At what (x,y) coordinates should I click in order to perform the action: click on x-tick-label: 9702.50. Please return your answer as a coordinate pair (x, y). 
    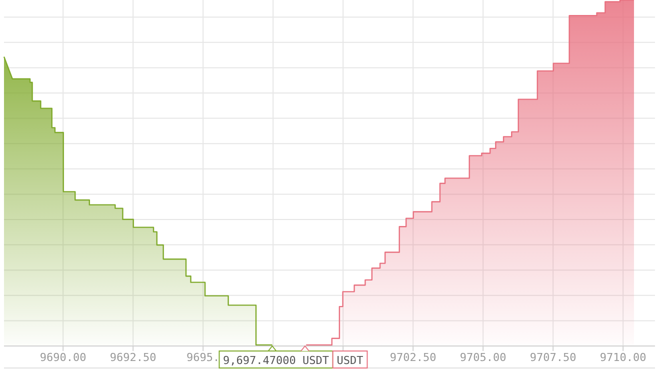
    Looking at the image, I should click on (413, 357).